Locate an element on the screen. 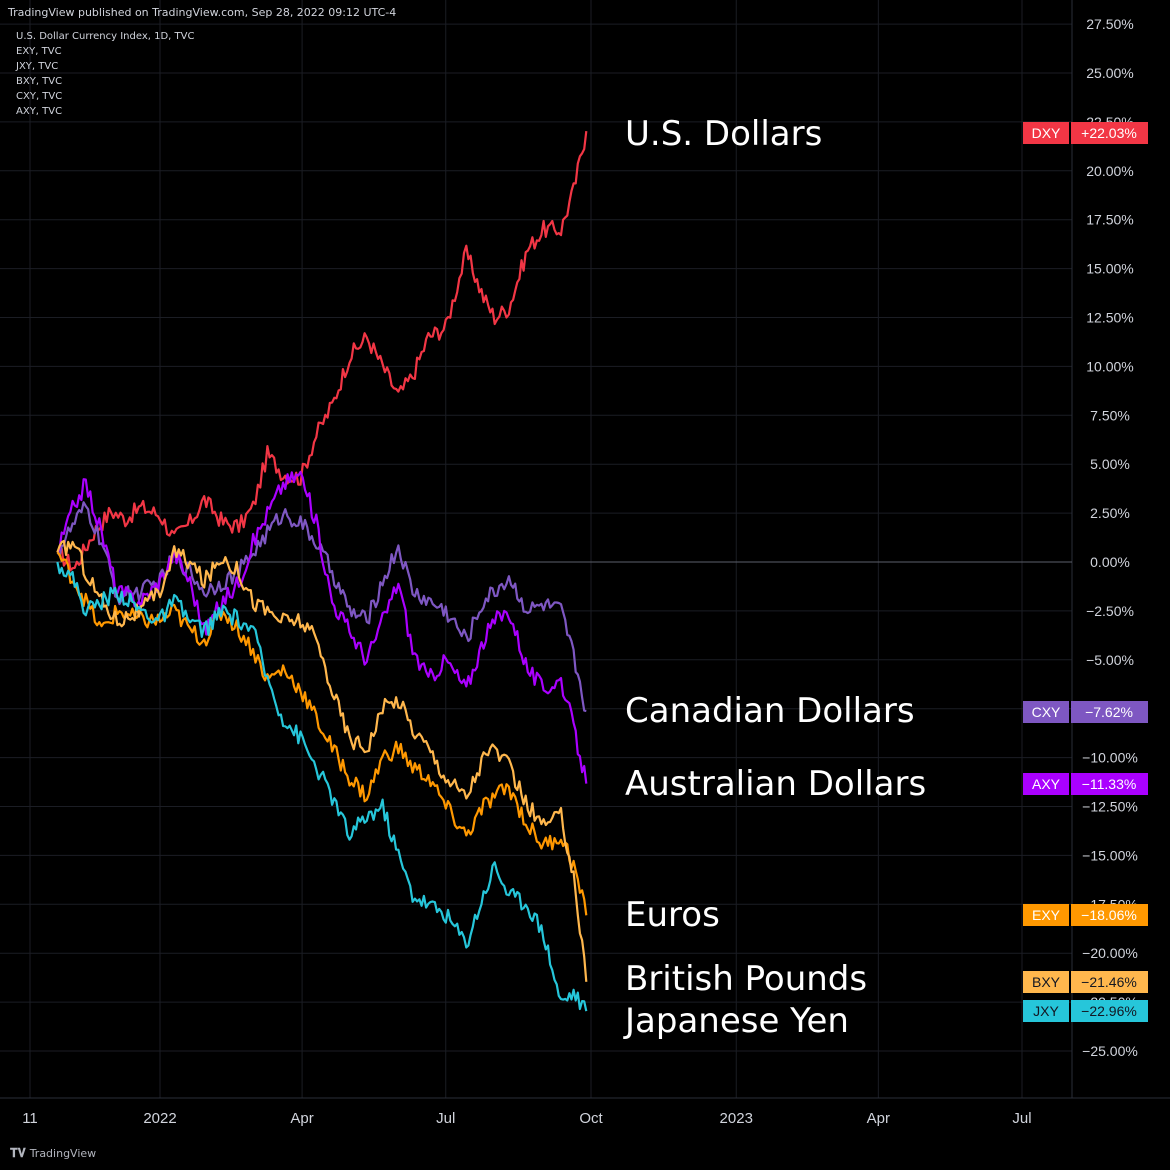 The width and height of the screenshot is (1170, 1170). badge-value-bg-dxy is located at coordinates (1109, 133).